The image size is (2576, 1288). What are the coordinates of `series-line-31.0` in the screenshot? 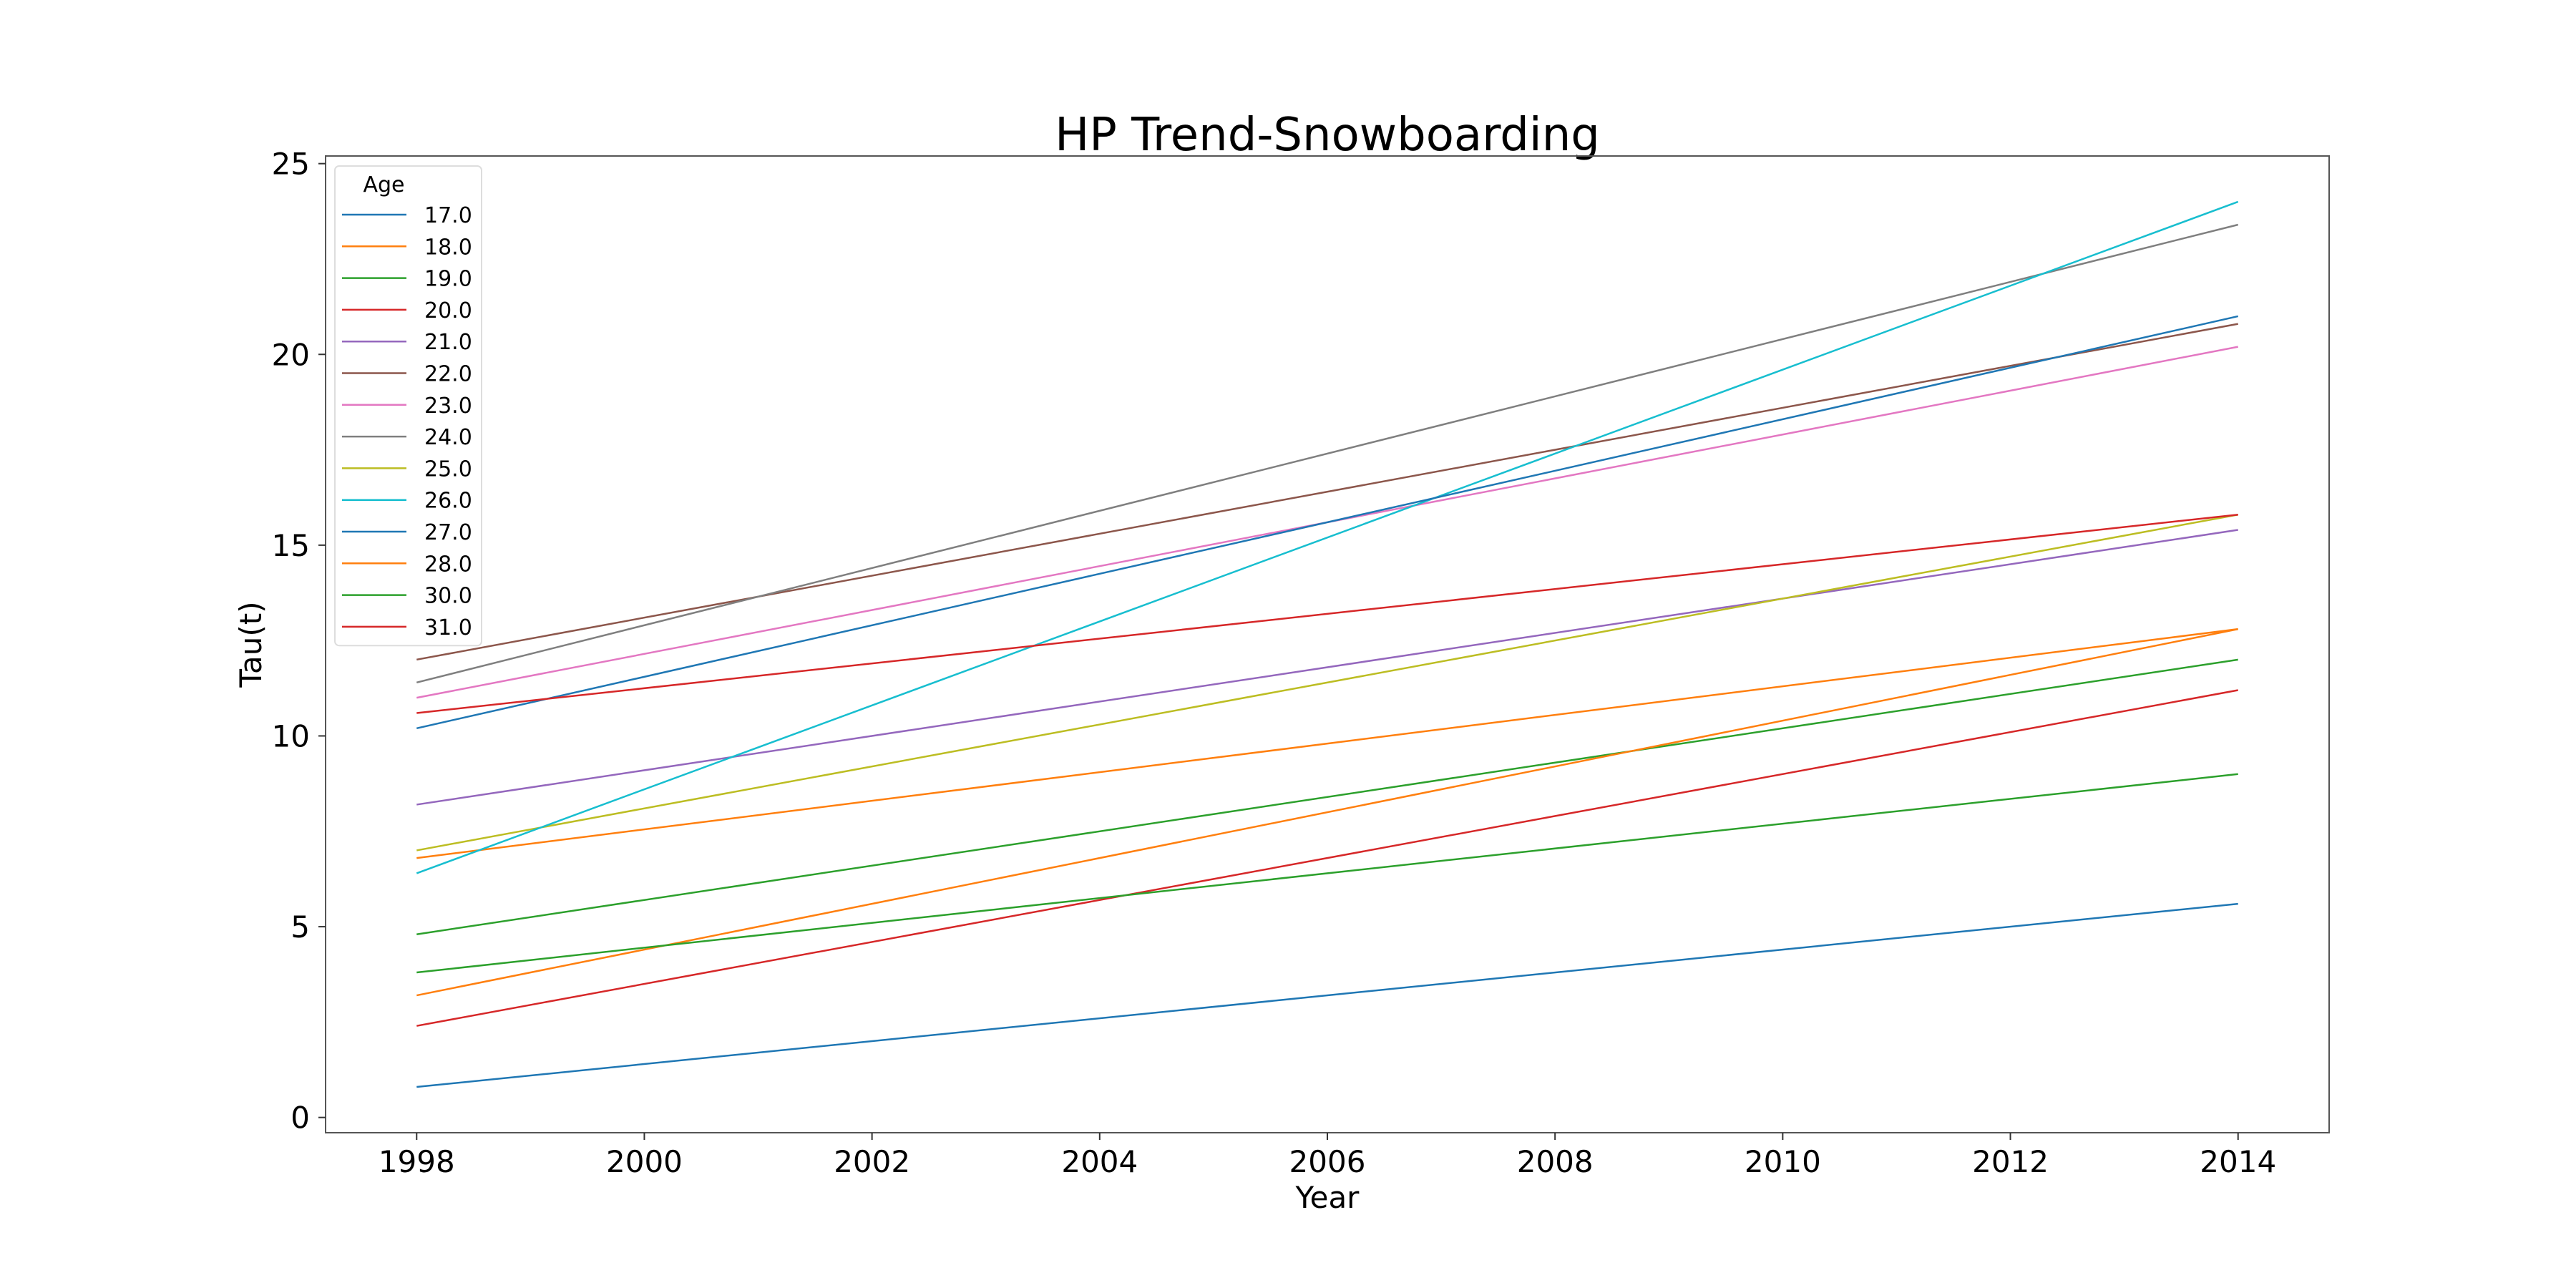 It's located at (1327, 613).